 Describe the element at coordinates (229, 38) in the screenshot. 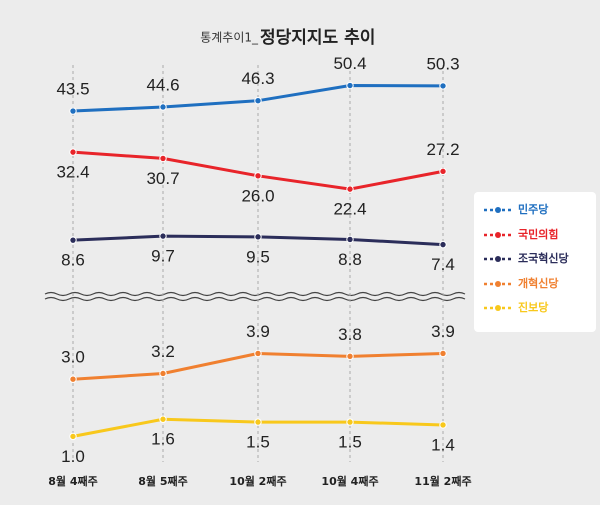

I see `chart-kicker: 통계추이1_` at that location.